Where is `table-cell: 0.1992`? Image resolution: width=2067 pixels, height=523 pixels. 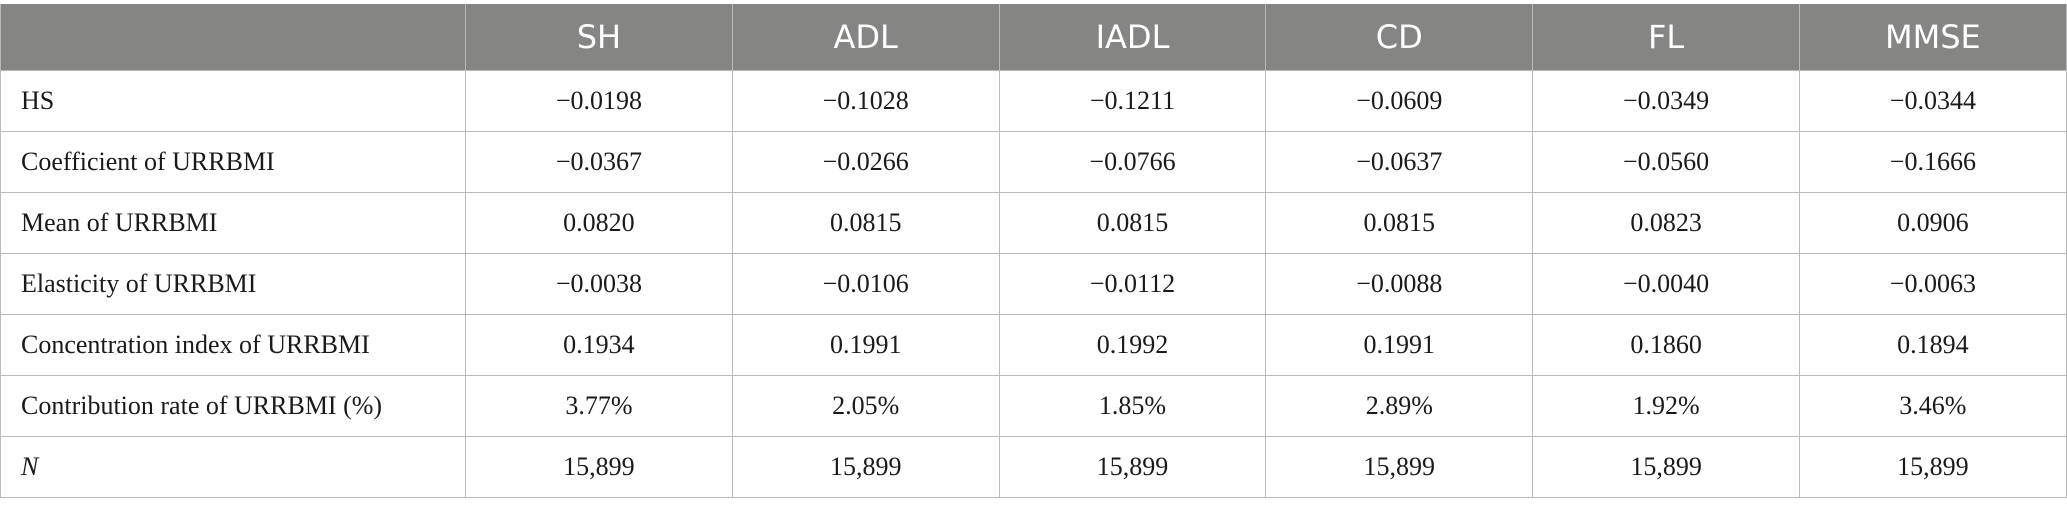
table-cell: 0.1992 is located at coordinates (1132, 345).